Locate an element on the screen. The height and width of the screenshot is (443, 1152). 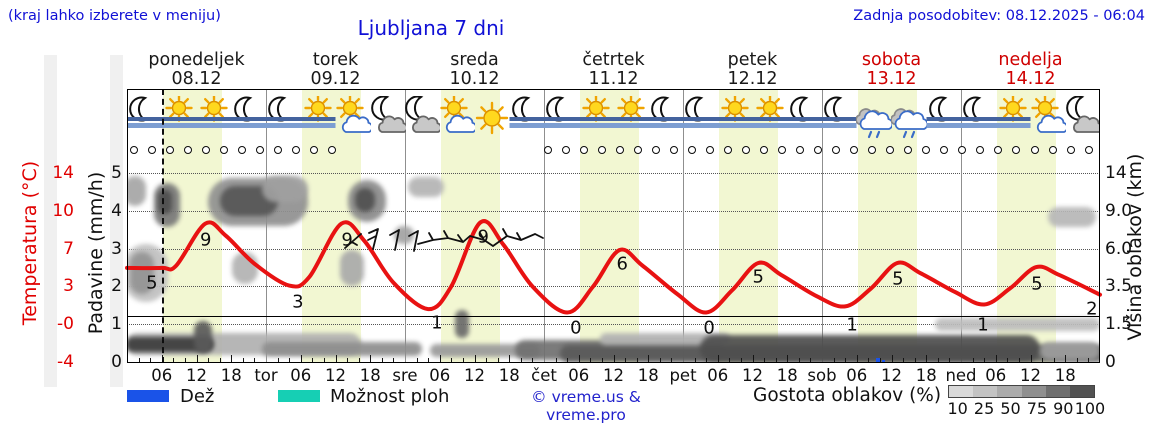
precip-axis-tick: 4 is located at coordinates (116, 210).